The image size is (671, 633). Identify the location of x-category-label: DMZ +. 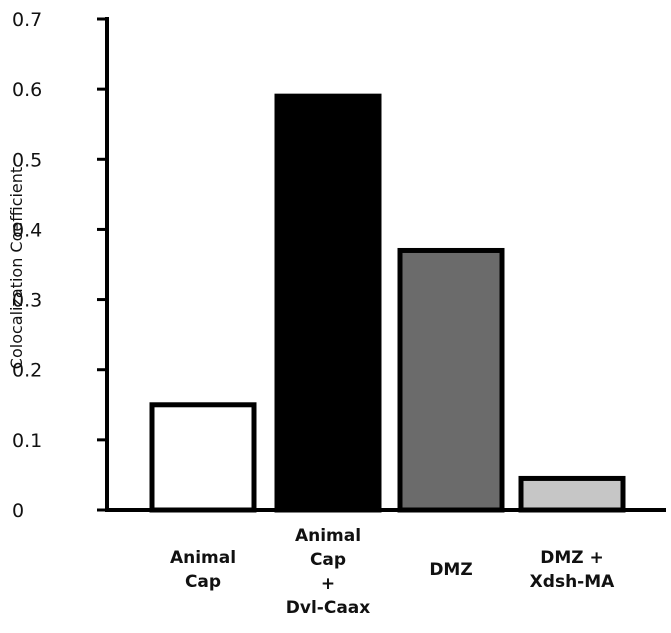
(572, 558).